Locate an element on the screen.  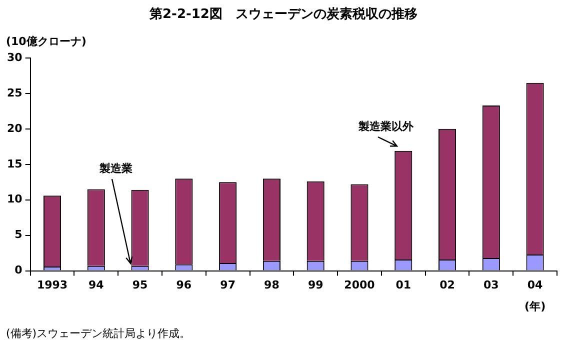
x-tick-label: 04 is located at coordinates (535, 285).